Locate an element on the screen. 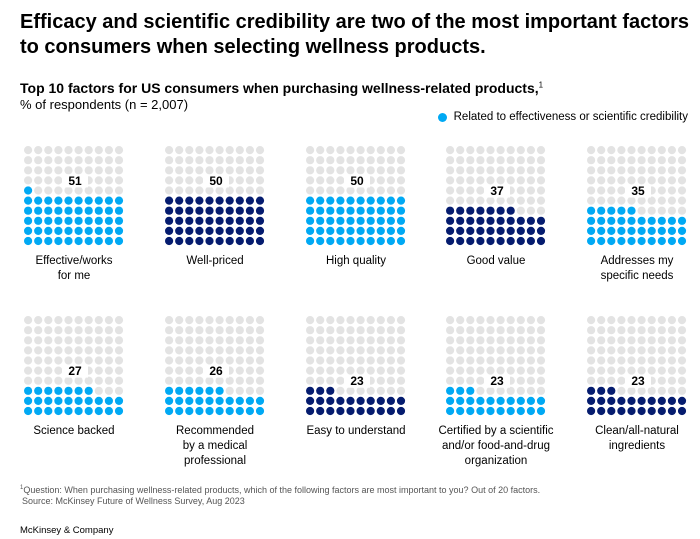 The image size is (700, 539). category-label-line: organization is located at coordinates (496, 461).